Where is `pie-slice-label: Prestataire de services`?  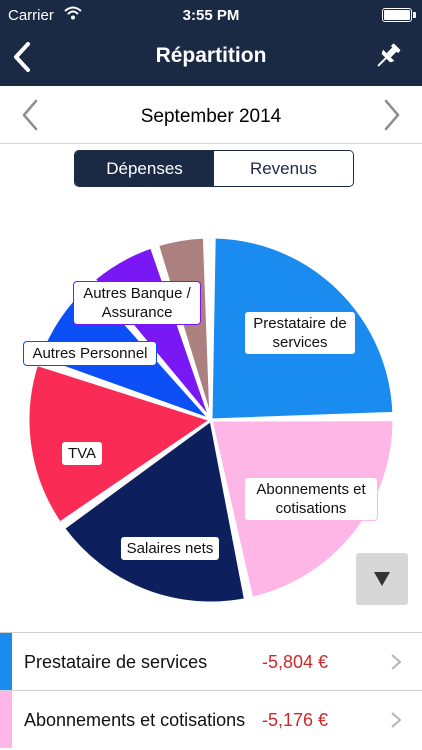
pie-slice-label: Prestataire de services is located at coordinates (300, 333).